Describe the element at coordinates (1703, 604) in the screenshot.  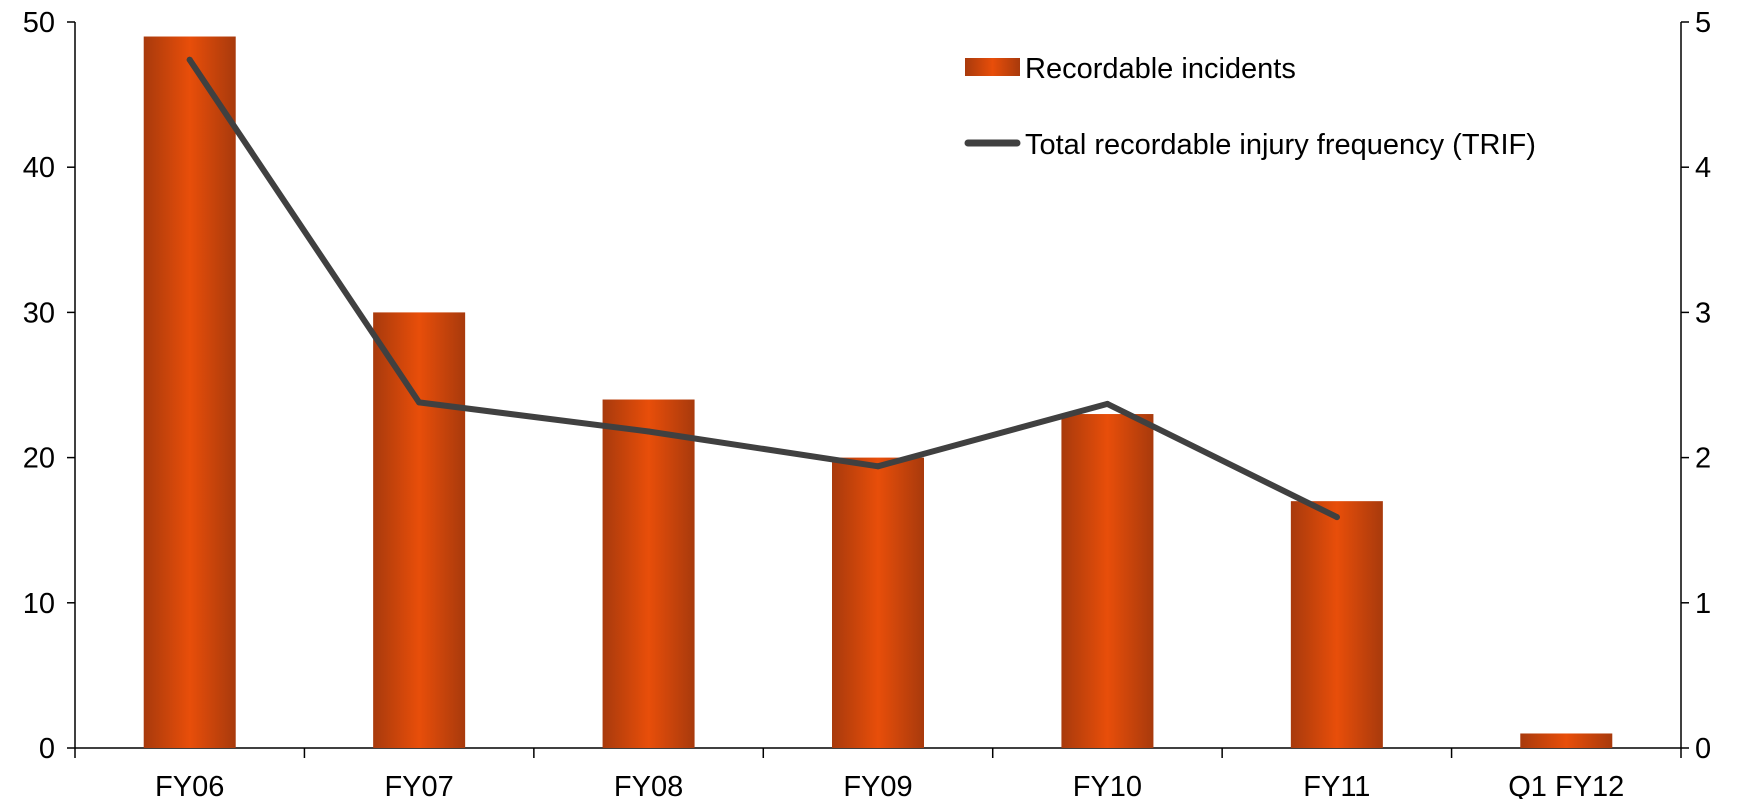
I see `right-tick-label: 1` at that location.